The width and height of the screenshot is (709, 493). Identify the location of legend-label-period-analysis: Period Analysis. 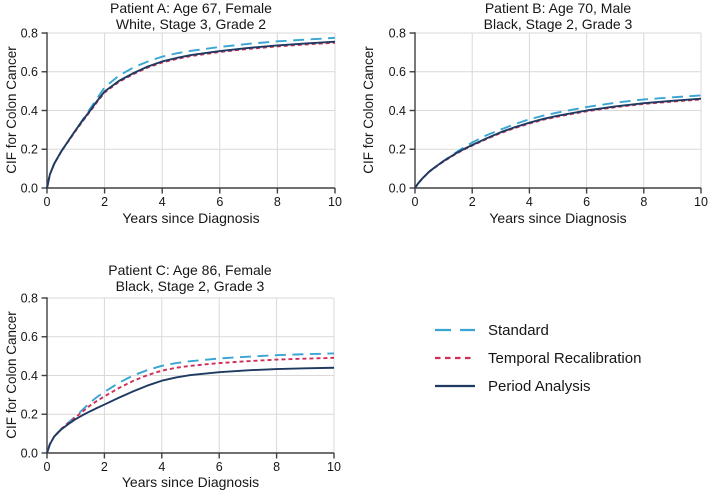
(539, 386).